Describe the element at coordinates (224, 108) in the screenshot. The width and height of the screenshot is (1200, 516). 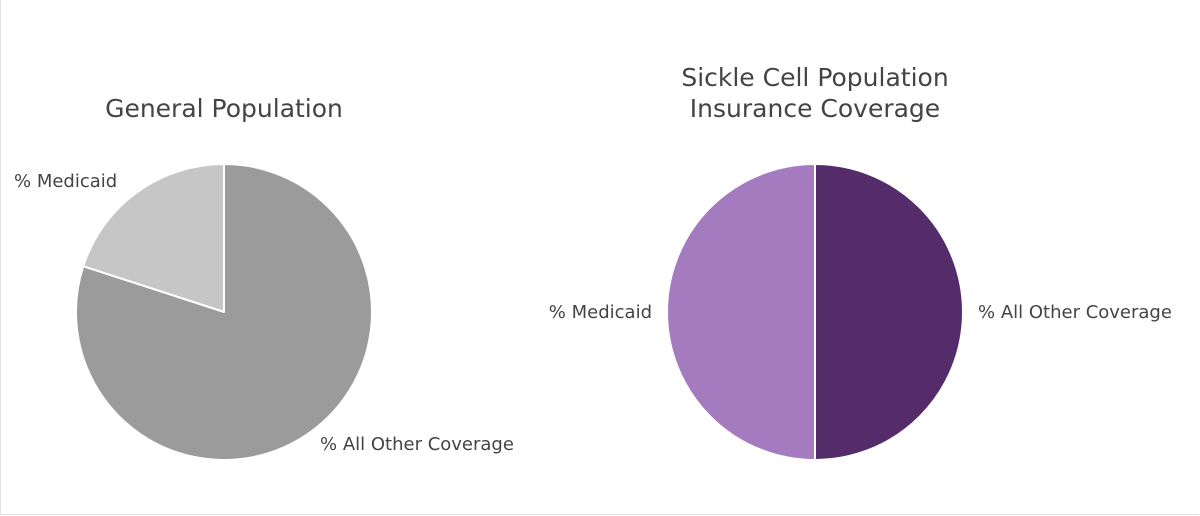
I see `chart-title-general-population: General Population` at that location.